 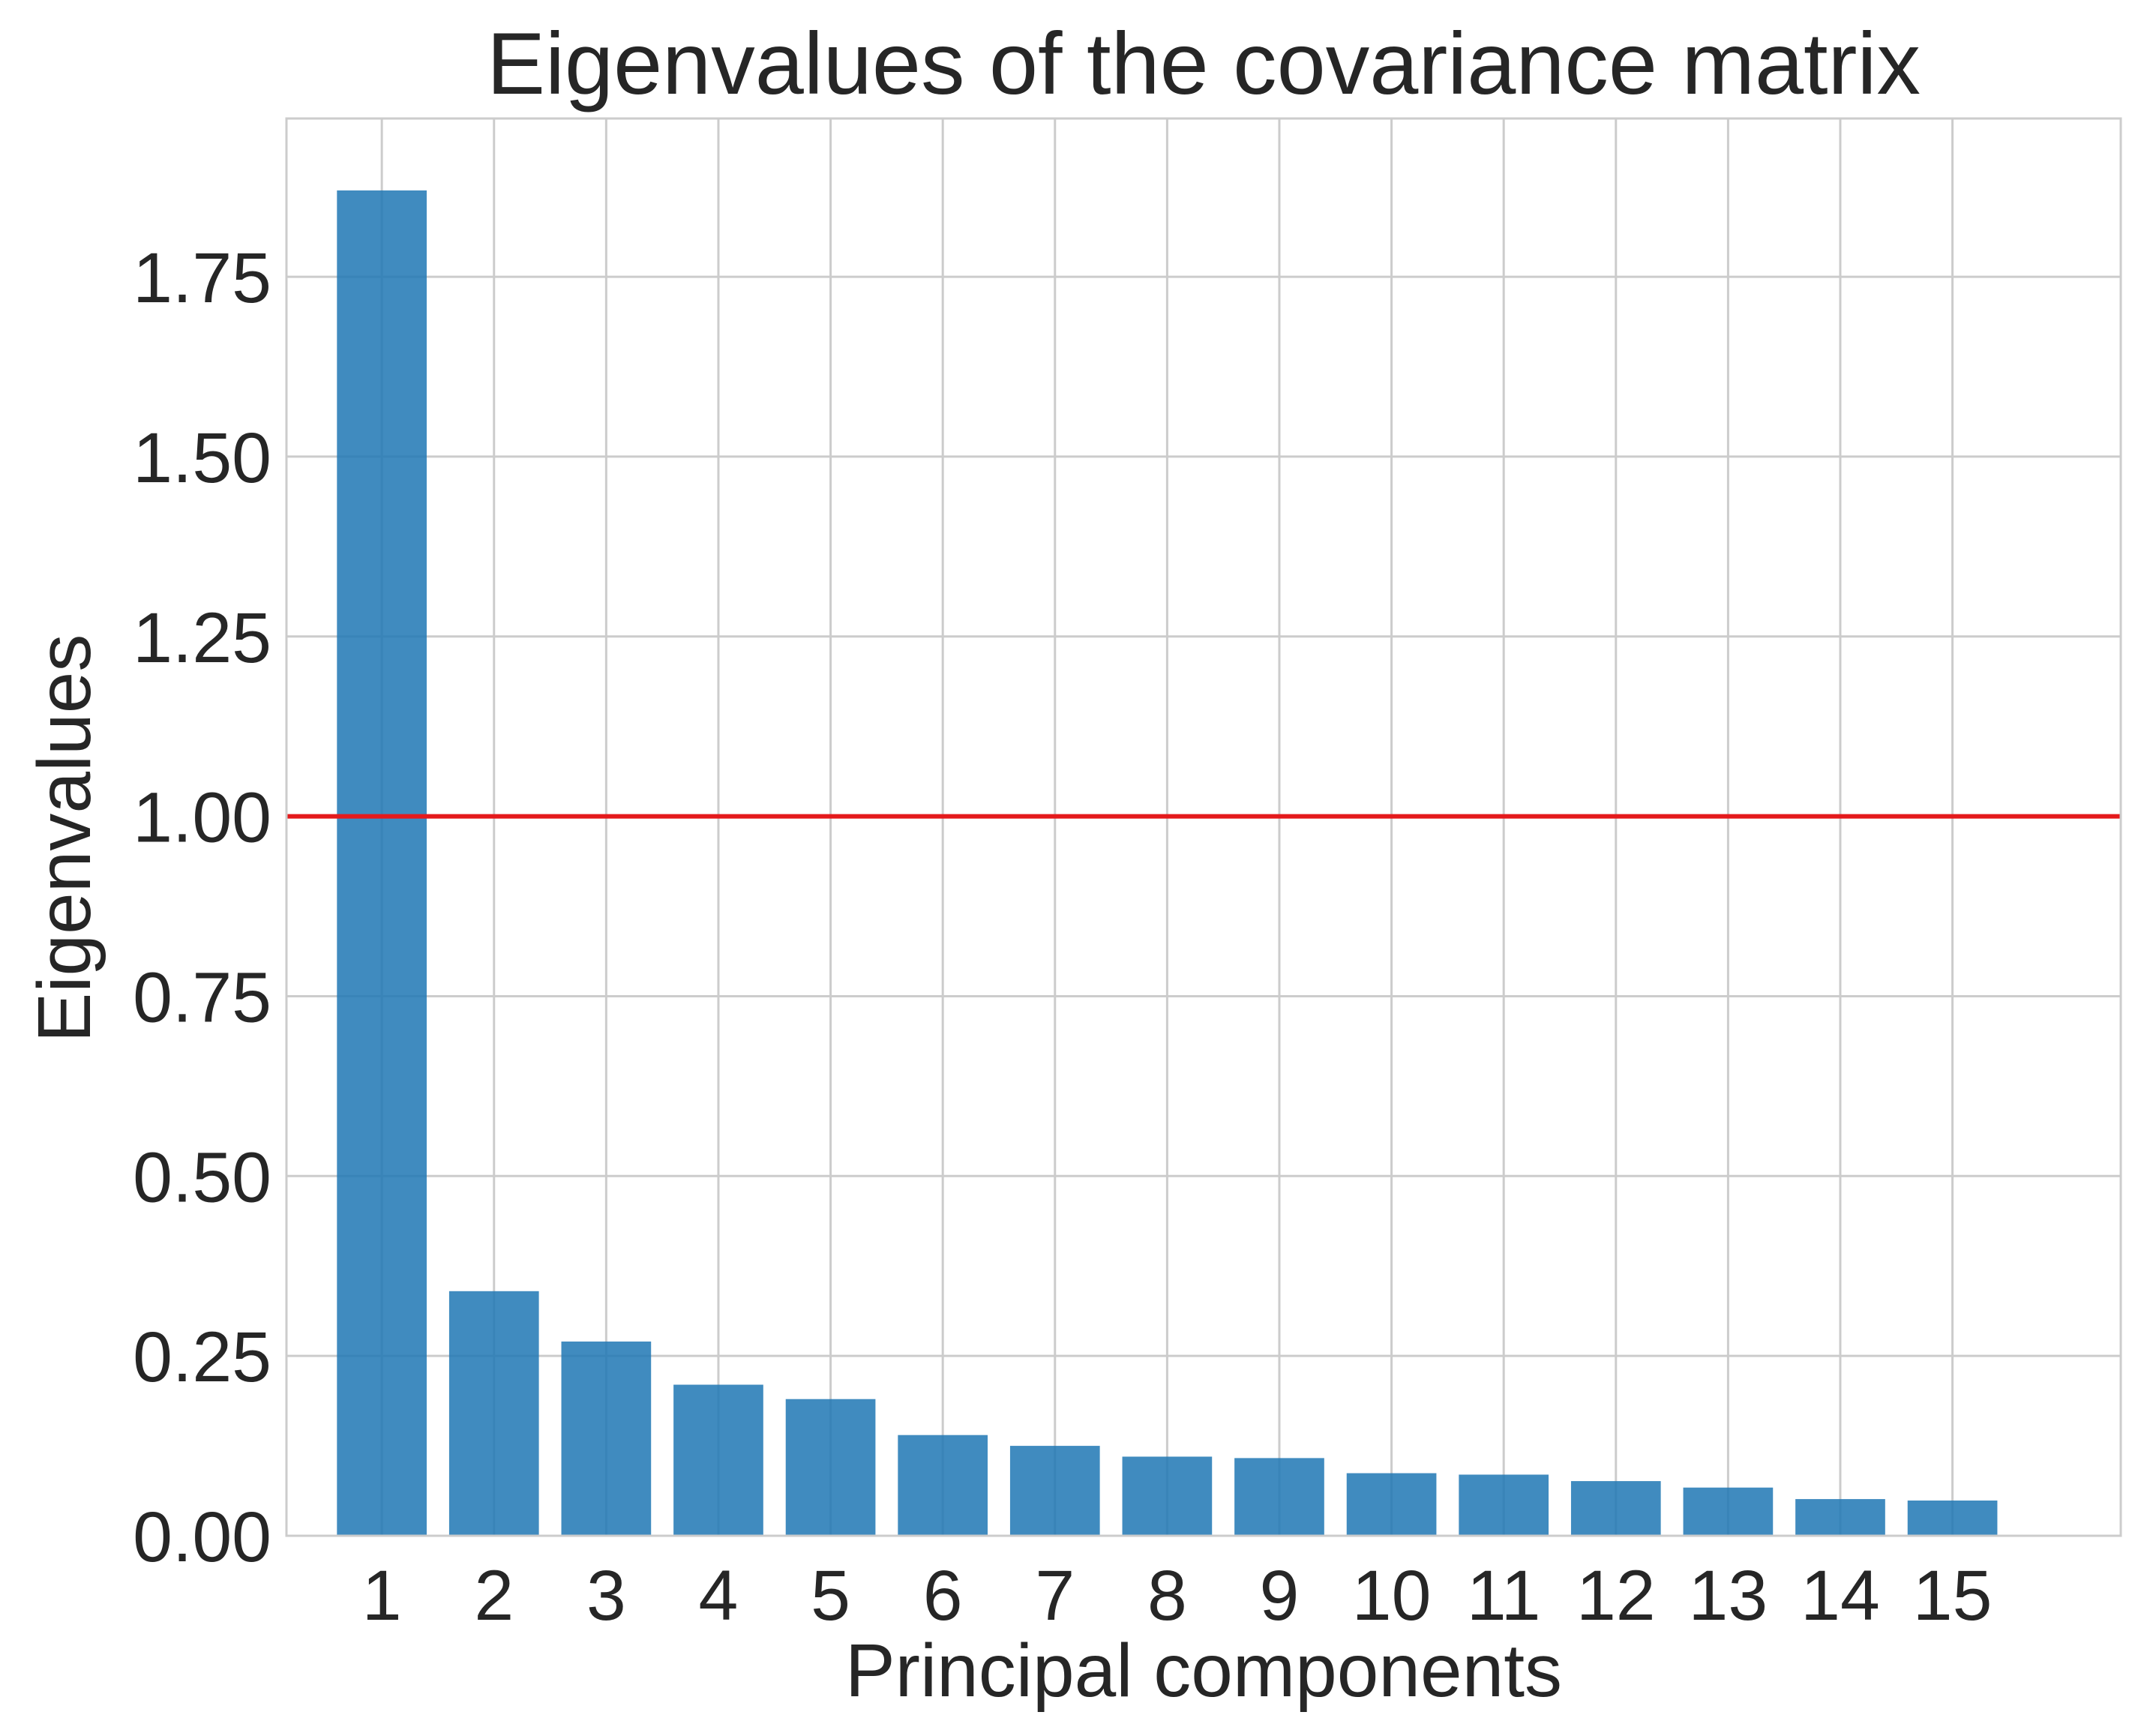 What do you see at coordinates (202, 1177) in the screenshot?
I see `y-tick-label: 0.50` at bounding box center [202, 1177].